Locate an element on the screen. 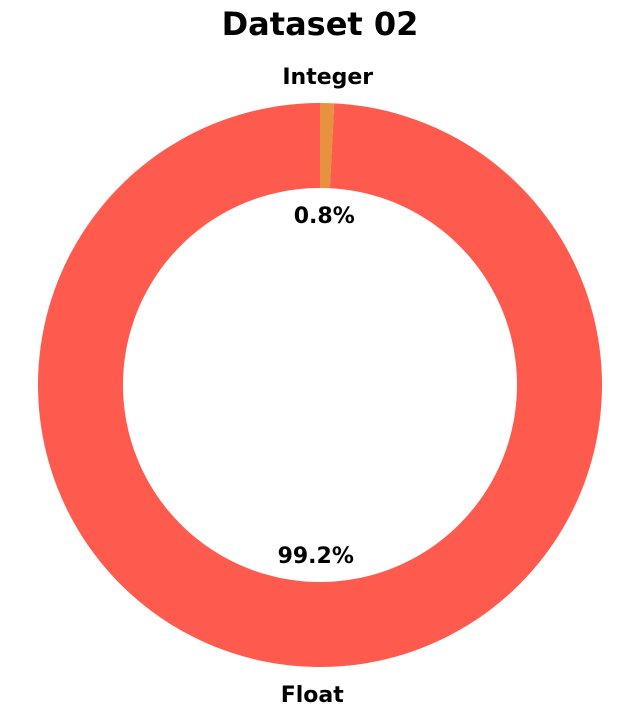 This screenshot has height=717, width=640. chart-title: Dataset 02 is located at coordinates (320, 24).